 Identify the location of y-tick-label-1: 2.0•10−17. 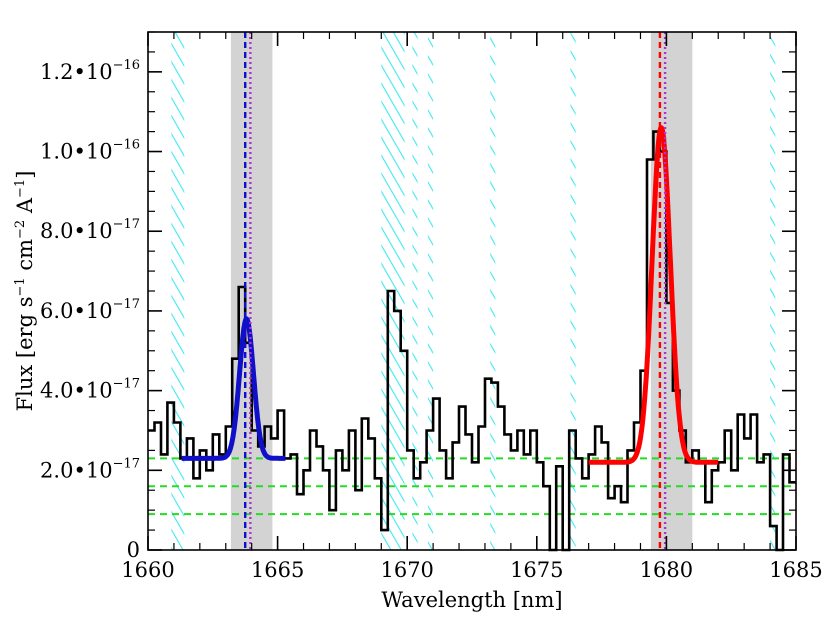
(90, 469).